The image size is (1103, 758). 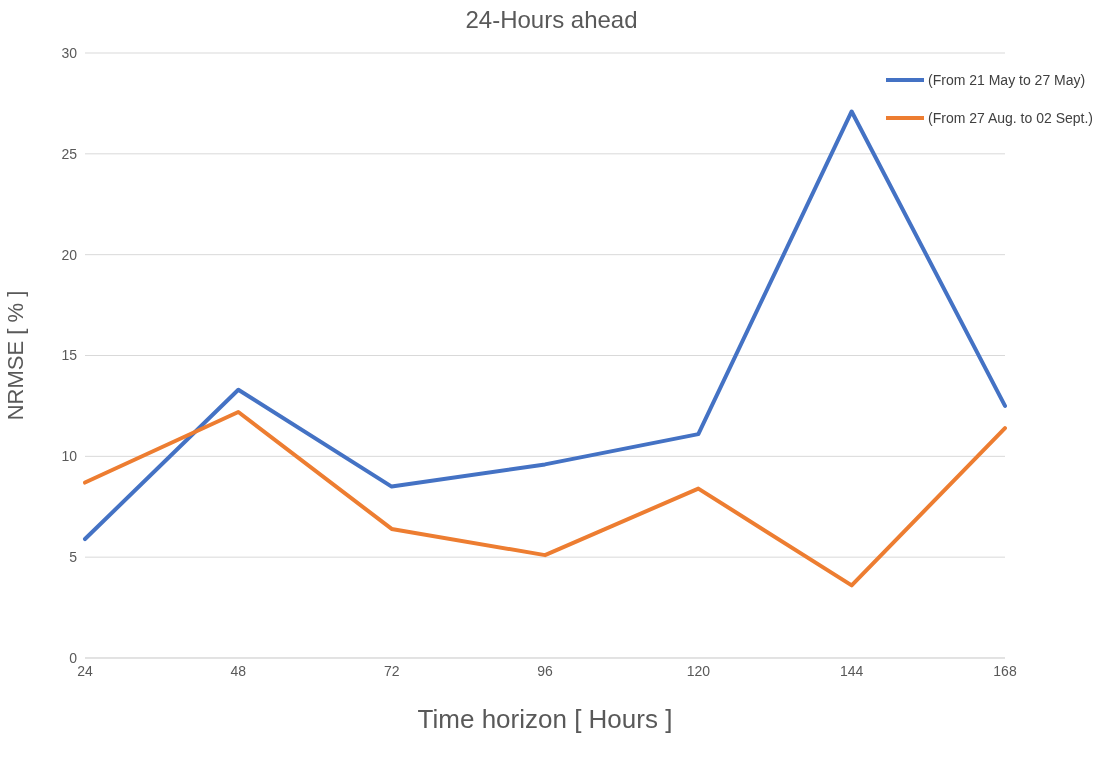 What do you see at coordinates (85, 670) in the screenshot?
I see `x-tick-label: 24` at bounding box center [85, 670].